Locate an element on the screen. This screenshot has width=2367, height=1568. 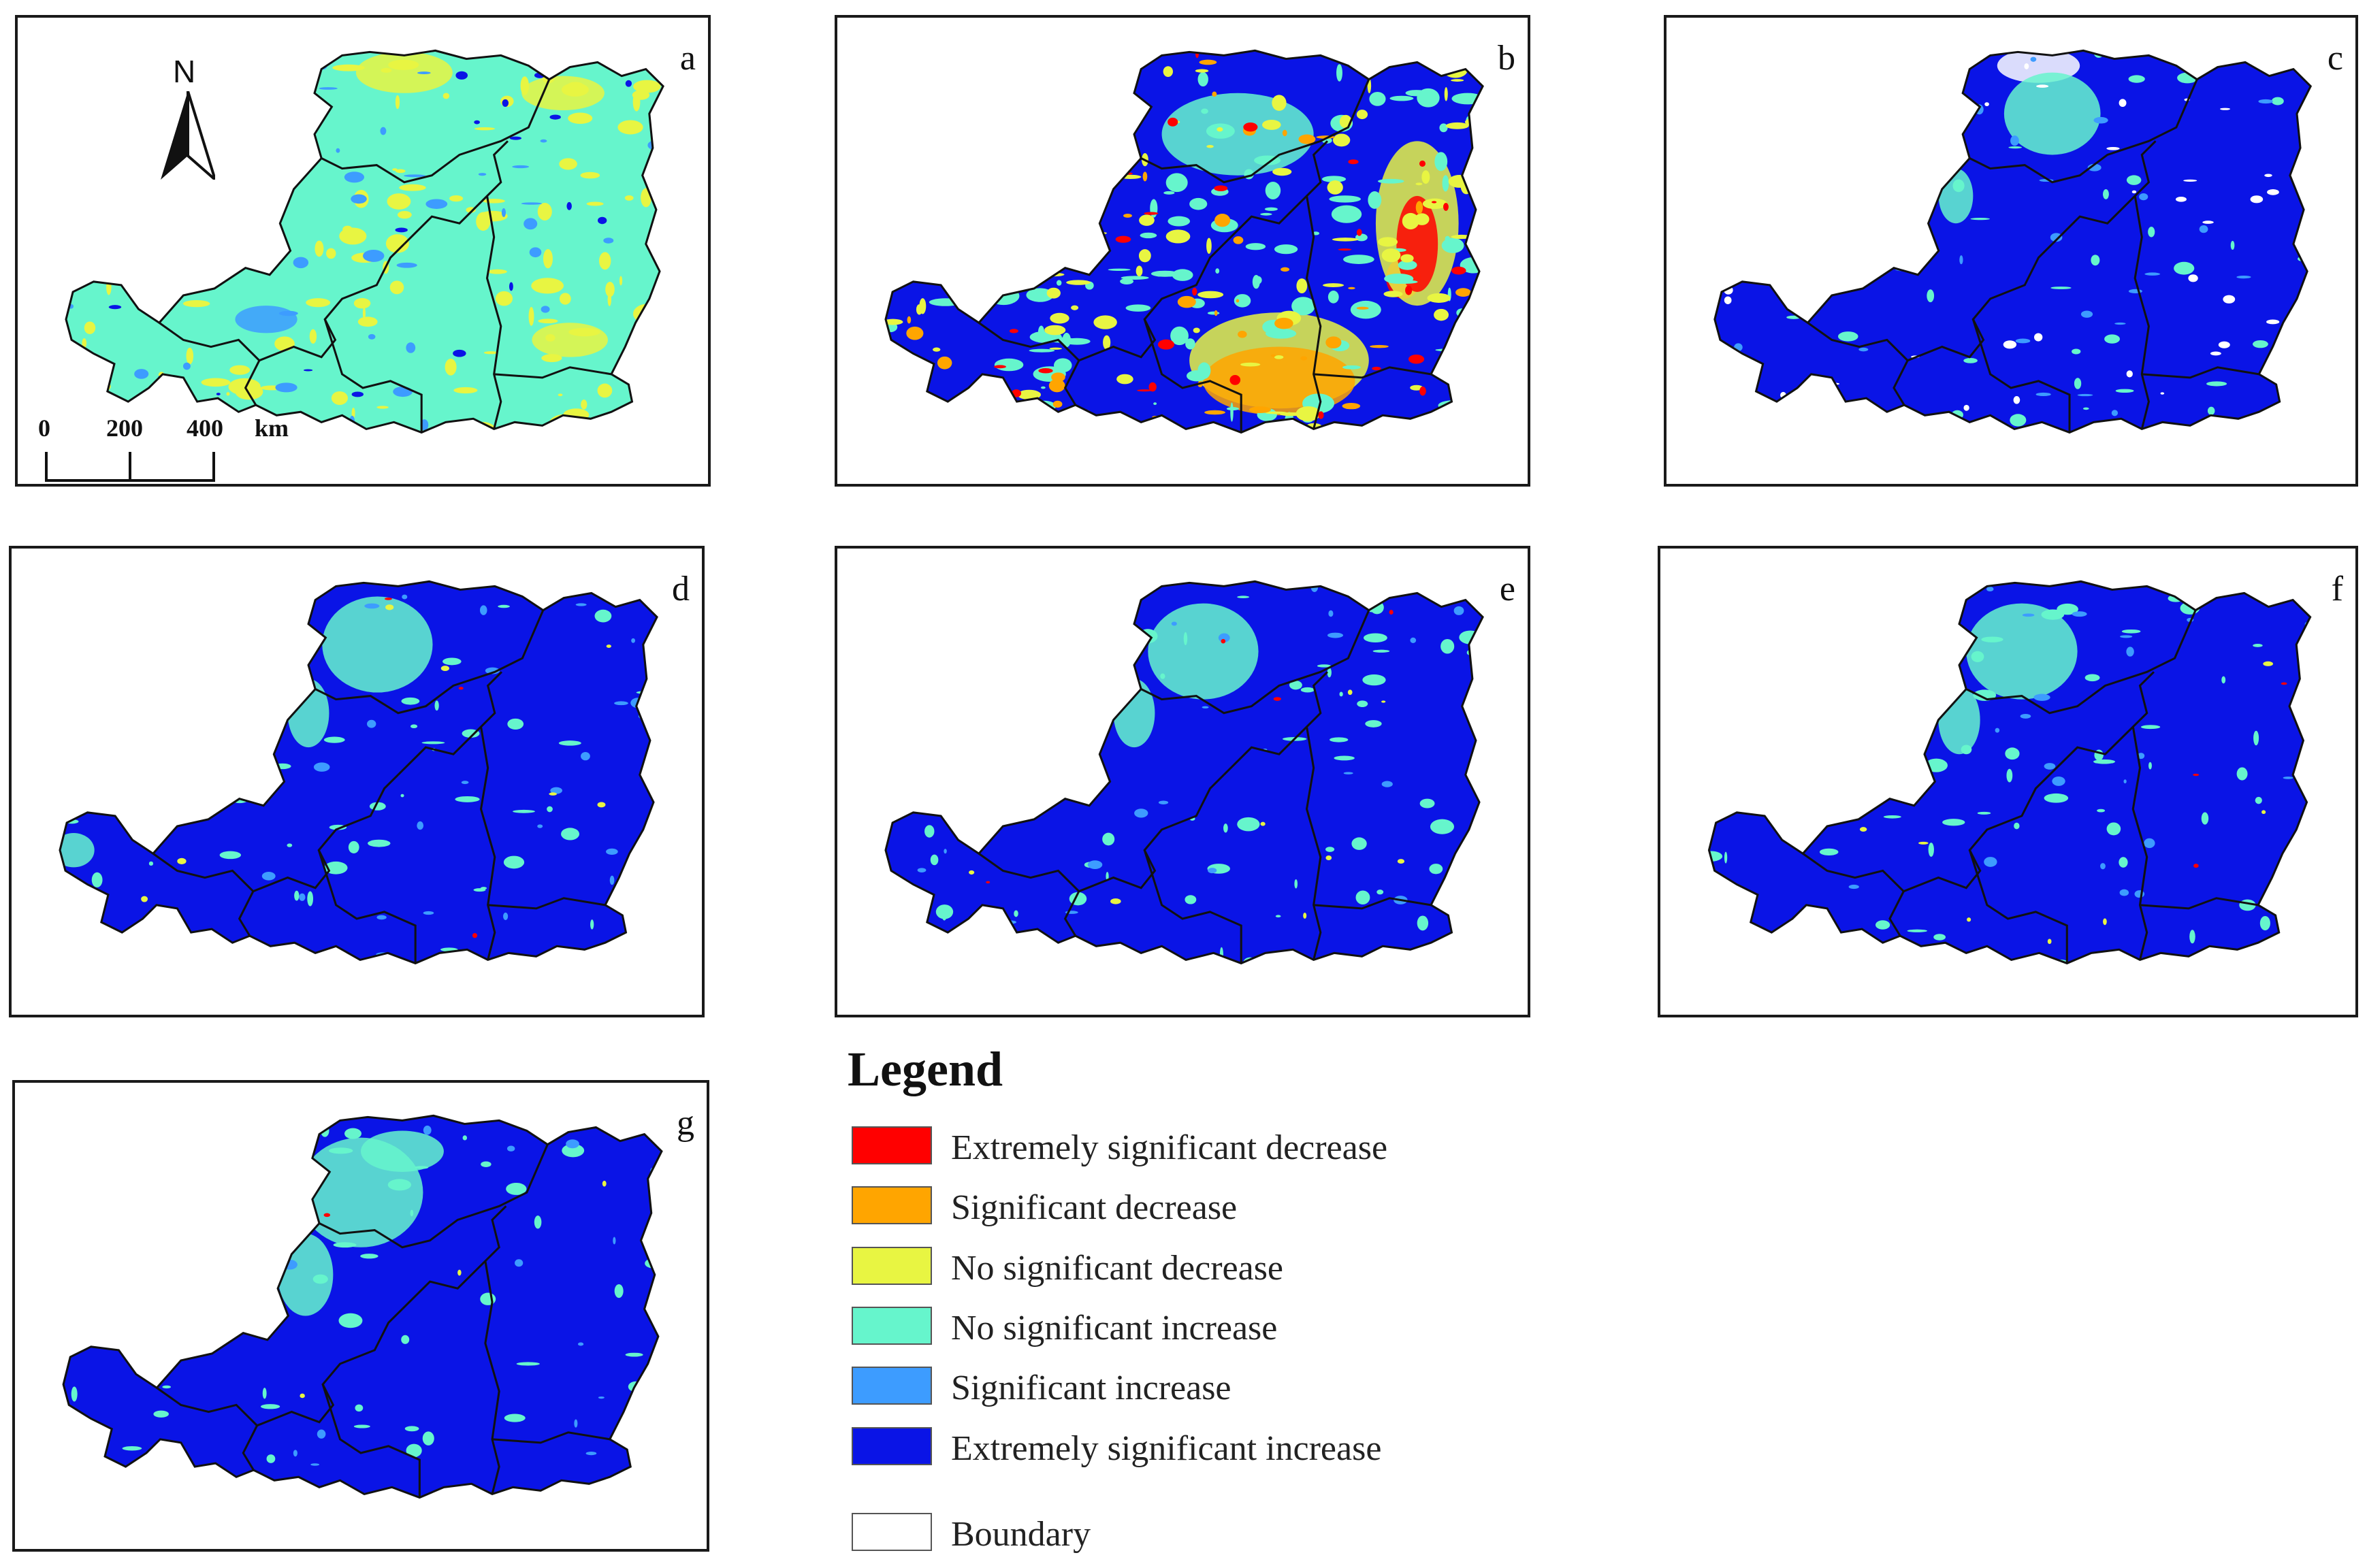
map-panel-a: a N 0 200 400 km is located at coordinates (363, 251).